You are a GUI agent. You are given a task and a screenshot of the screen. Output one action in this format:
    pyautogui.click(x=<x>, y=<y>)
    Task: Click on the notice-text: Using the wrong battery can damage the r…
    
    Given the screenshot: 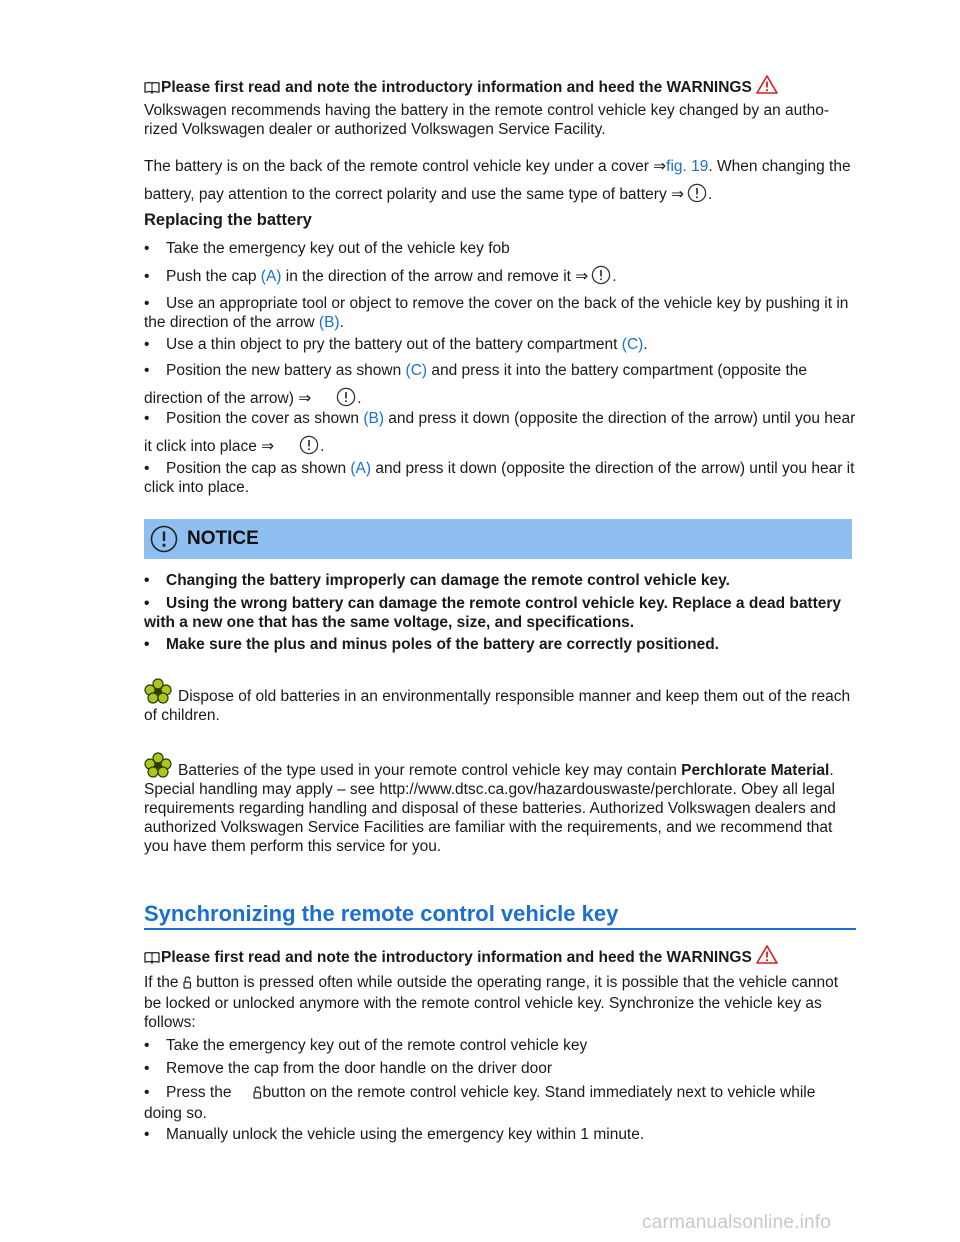 What is the action you would take?
    pyautogui.click(x=493, y=613)
    